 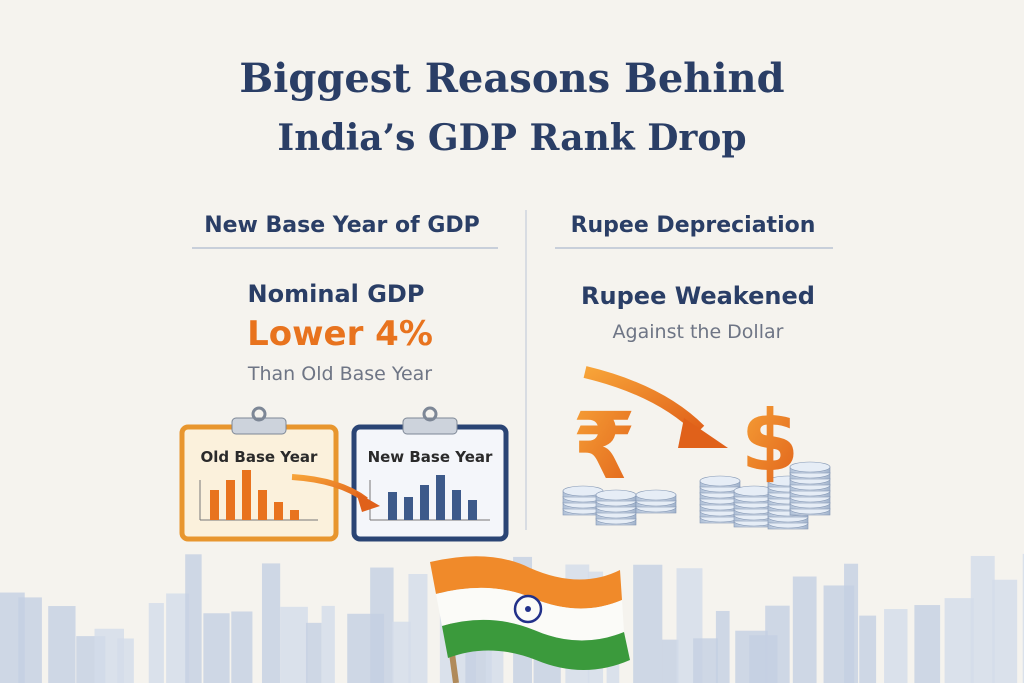 I want to click on new-clipboard, so click(x=430, y=474).